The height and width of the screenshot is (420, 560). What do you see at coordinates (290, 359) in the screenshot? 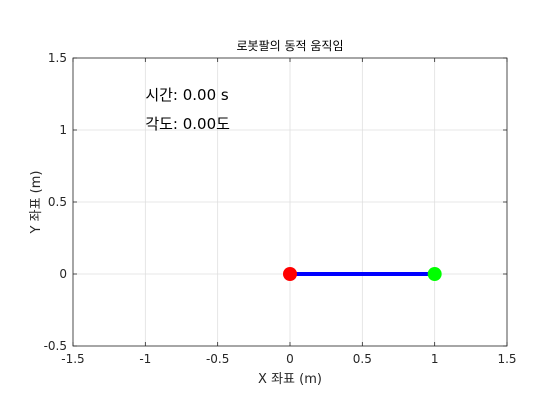
I see `x-tick-label: 0` at bounding box center [290, 359].